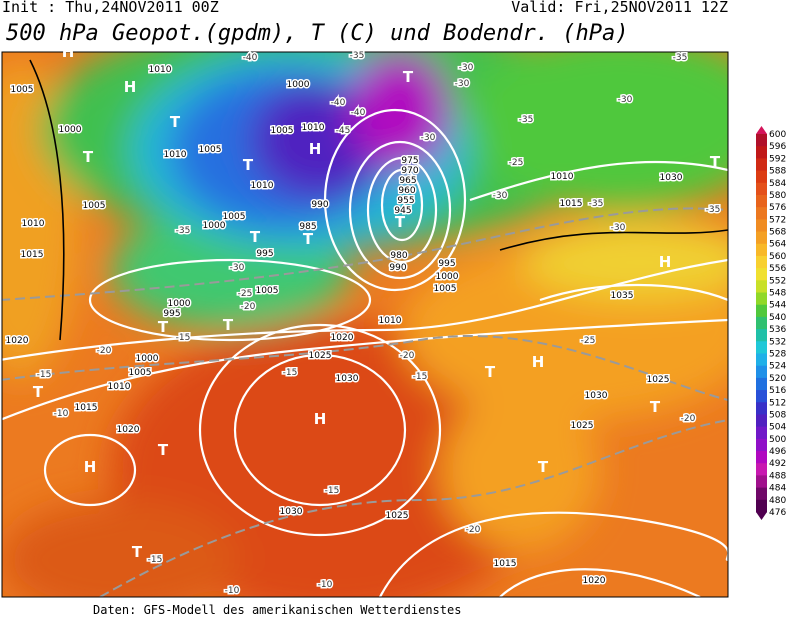  Describe the element at coordinates (777, 318) in the screenshot. I see `colorbar-label: 540` at that location.